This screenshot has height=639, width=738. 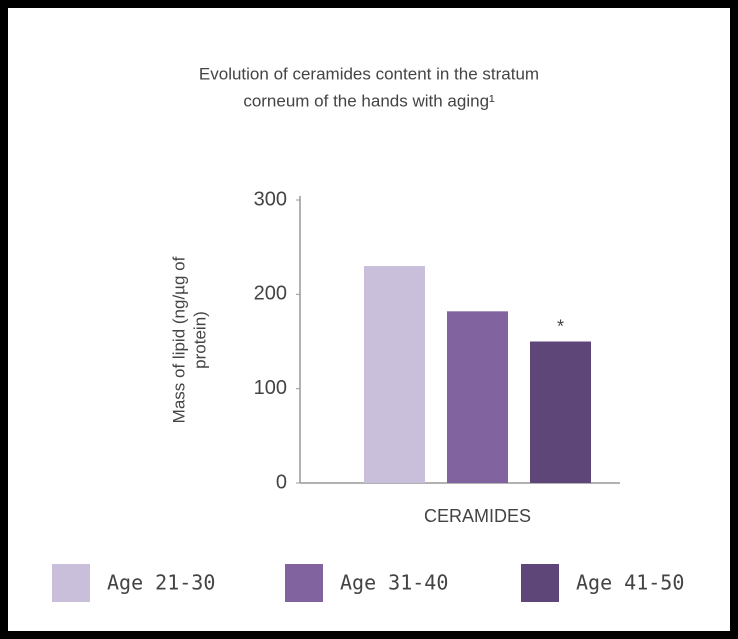 I want to click on x-tick-label: CERAMIDES, so click(x=477, y=516).